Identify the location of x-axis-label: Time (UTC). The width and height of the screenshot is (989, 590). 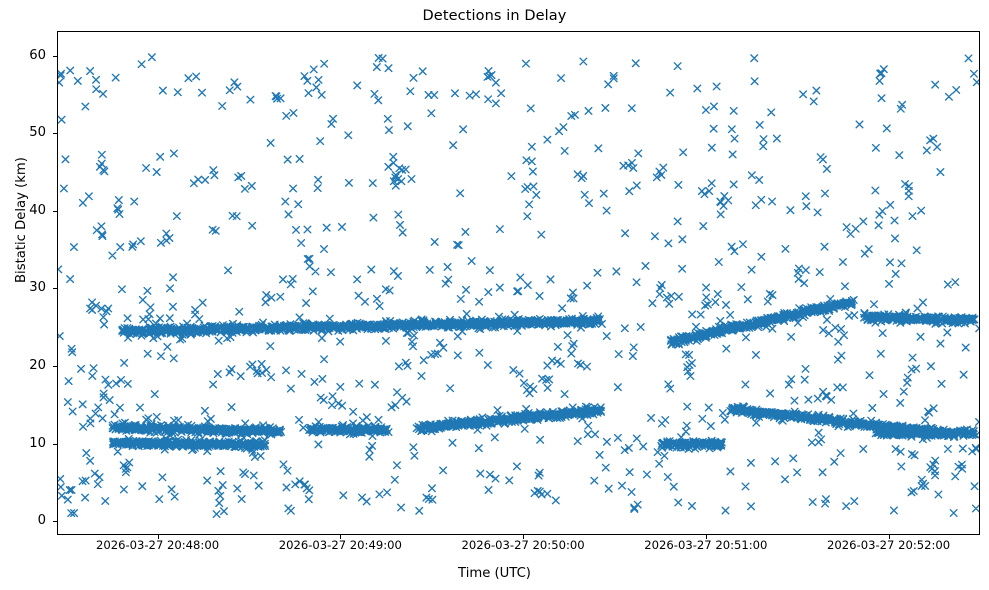
(494, 573).